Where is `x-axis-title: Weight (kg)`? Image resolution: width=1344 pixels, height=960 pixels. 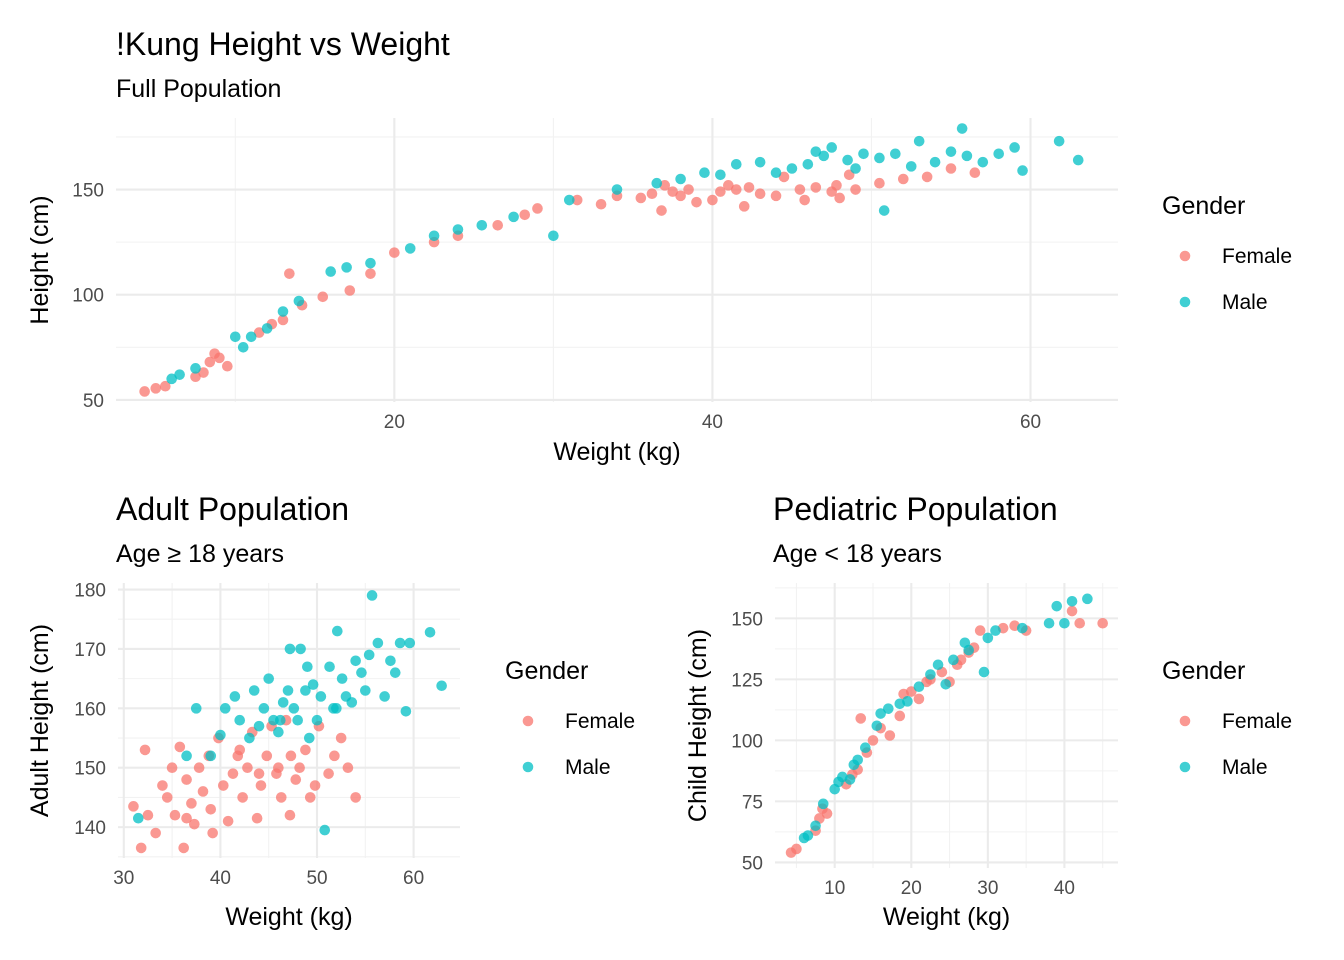 x-axis-title: Weight (kg) is located at coordinates (616, 452).